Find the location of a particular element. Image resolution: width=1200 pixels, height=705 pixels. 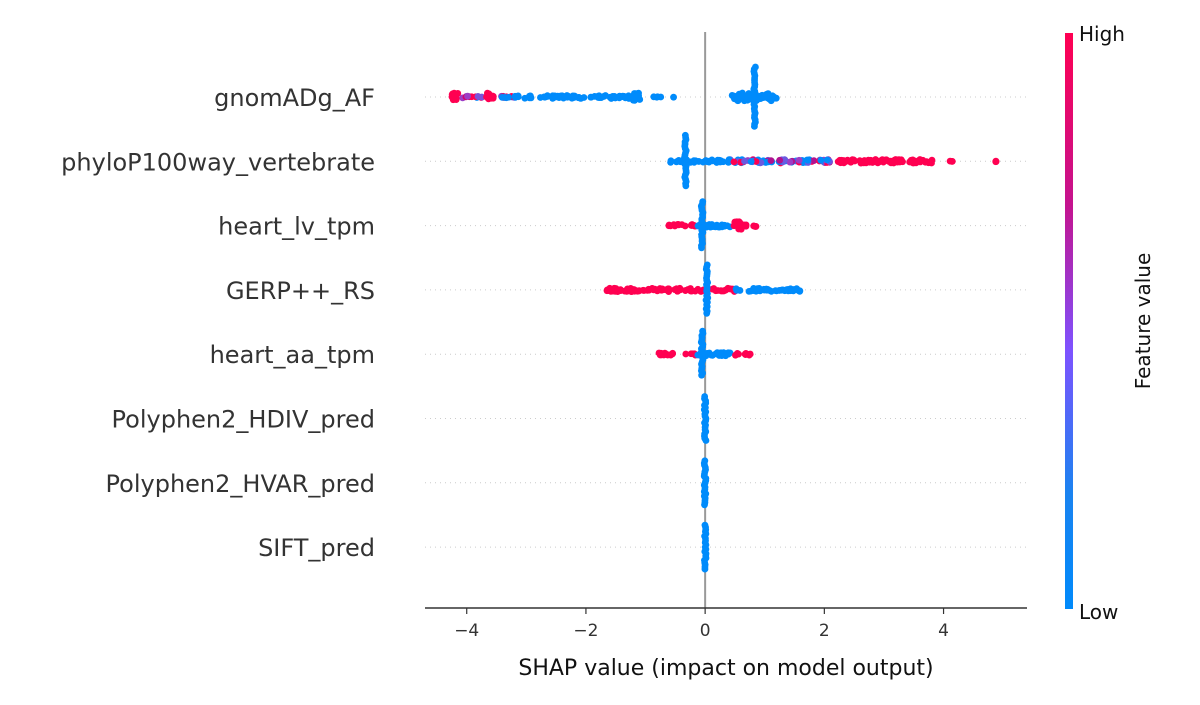

colorbar: High Low Feature value is located at coordinates (1110, 323).